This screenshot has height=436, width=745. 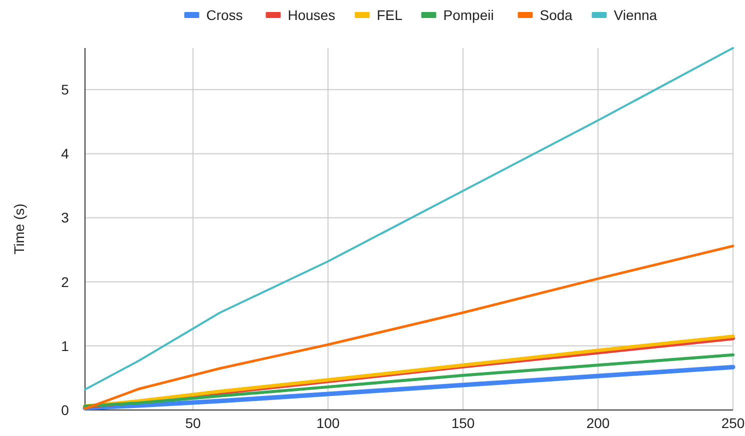 I want to click on y-tick-label: 4, so click(x=65, y=154).